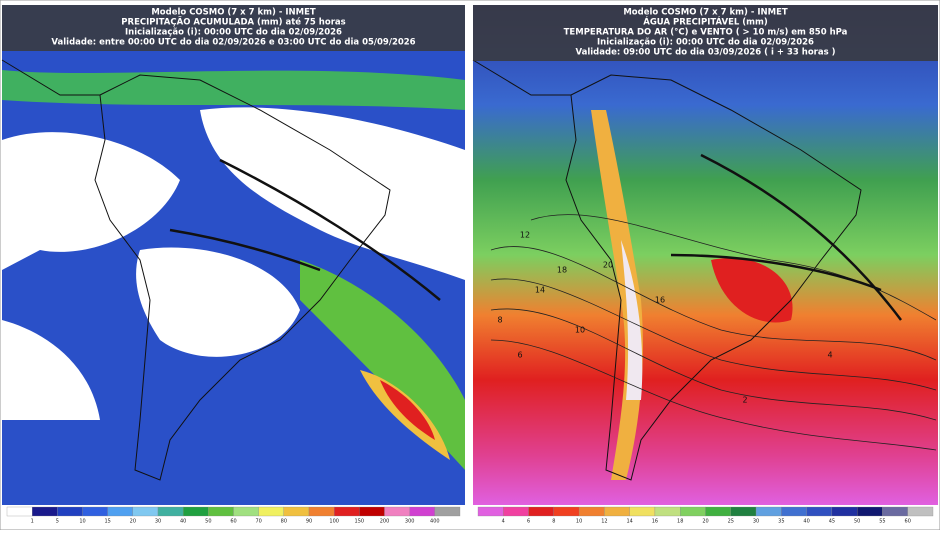  I want to click on colorbar-label: 16, so click(655, 522).